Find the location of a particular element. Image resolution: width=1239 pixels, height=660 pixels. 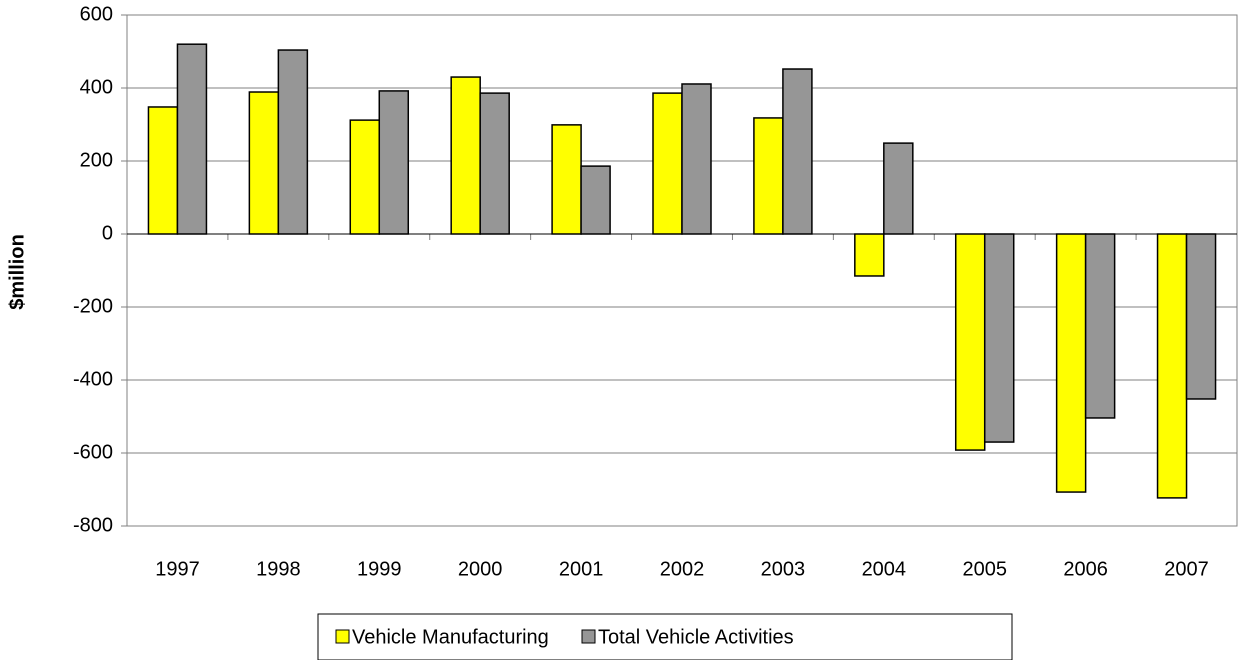

y-tick-label: 600 is located at coordinates (96, 14).